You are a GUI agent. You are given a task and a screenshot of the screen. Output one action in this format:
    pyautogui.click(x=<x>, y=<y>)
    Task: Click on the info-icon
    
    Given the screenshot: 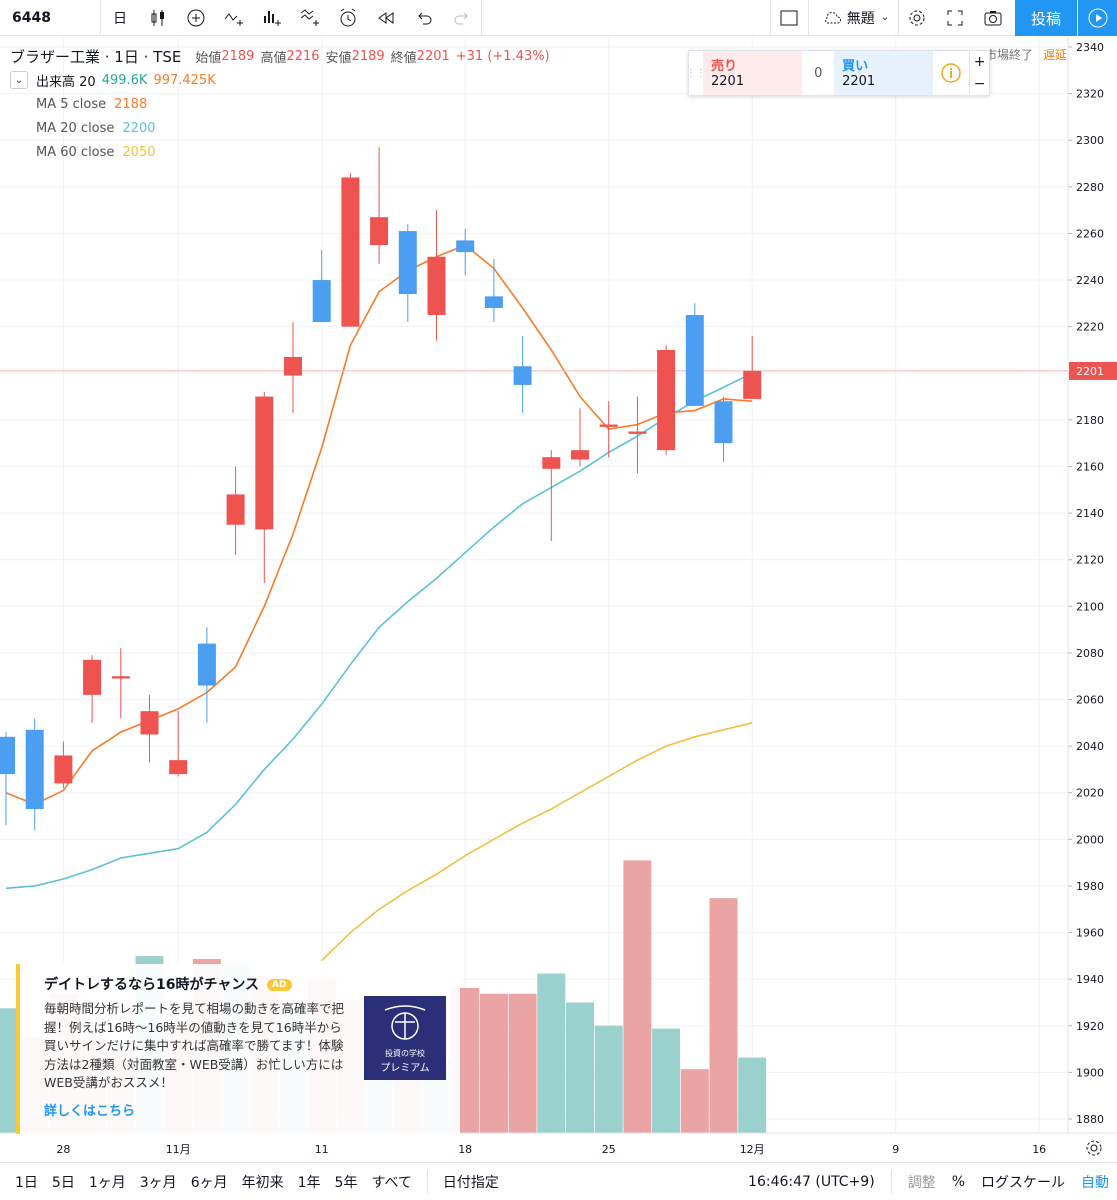 What is the action you would take?
    pyautogui.click(x=951, y=73)
    